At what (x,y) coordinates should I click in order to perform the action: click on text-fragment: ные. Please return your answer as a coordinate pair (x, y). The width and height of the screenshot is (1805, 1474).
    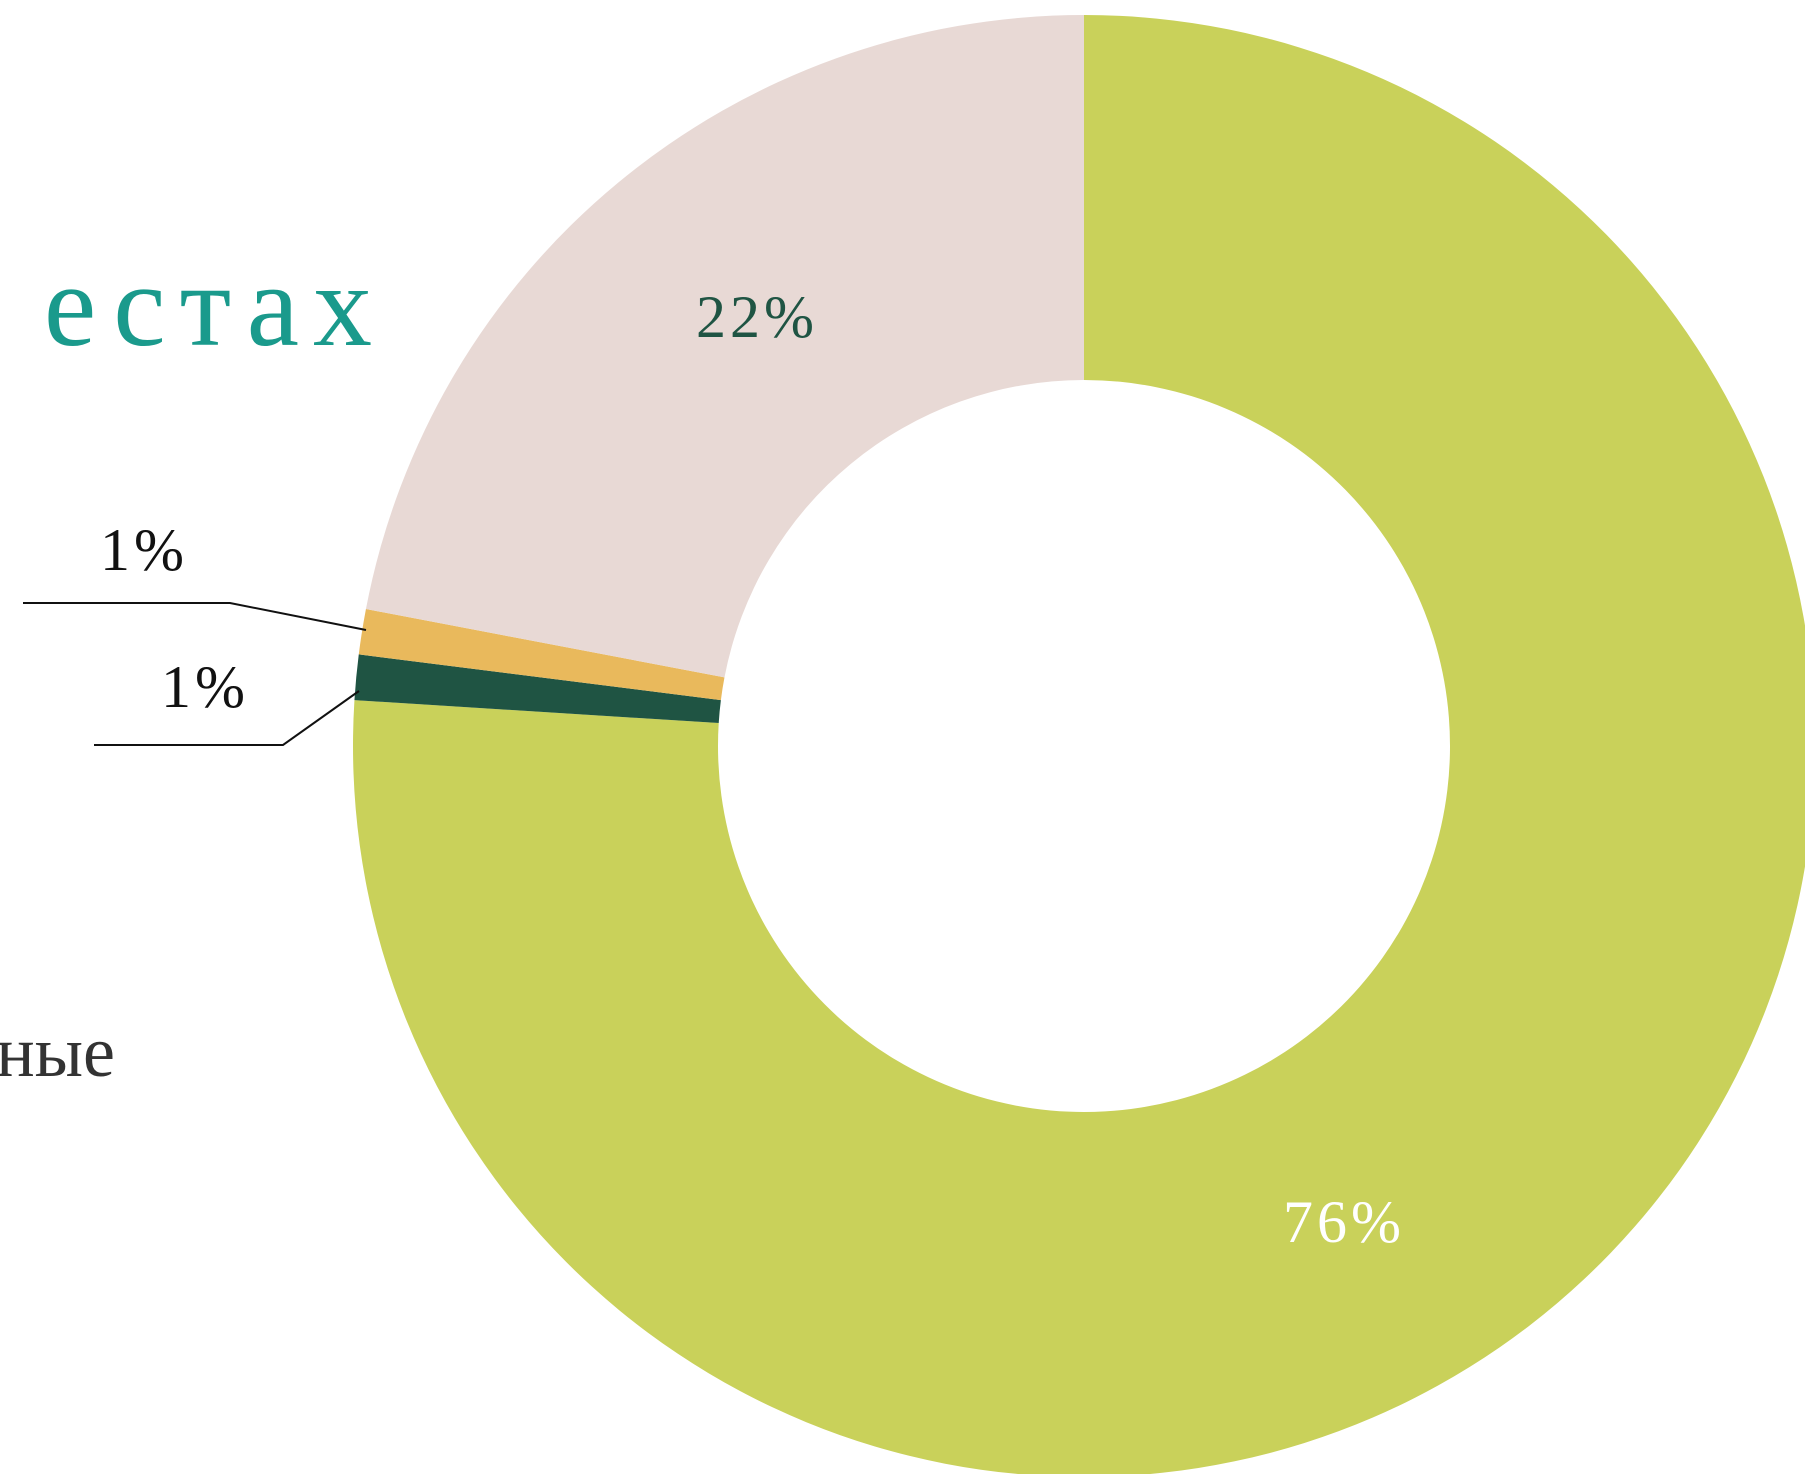
    Looking at the image, I should click on (57, 1052).